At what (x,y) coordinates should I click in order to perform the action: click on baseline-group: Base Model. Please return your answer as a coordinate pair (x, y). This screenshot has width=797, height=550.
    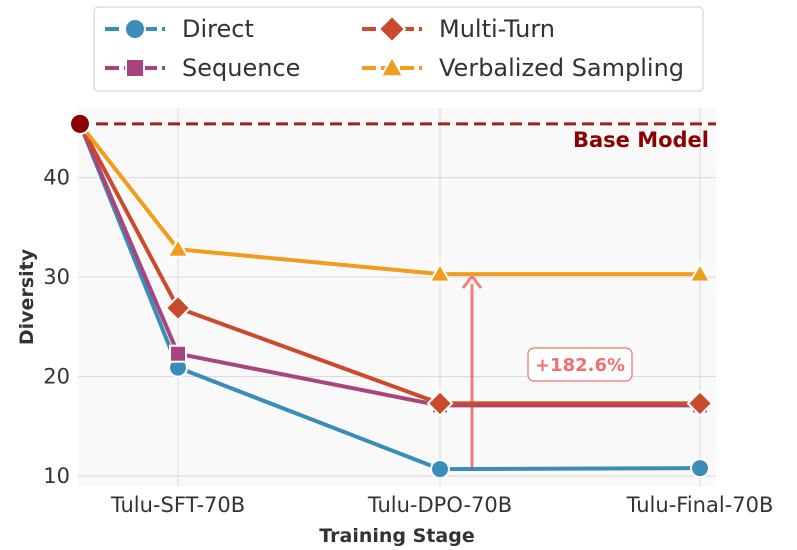
    Looking at the image, I should click on (397, 137).